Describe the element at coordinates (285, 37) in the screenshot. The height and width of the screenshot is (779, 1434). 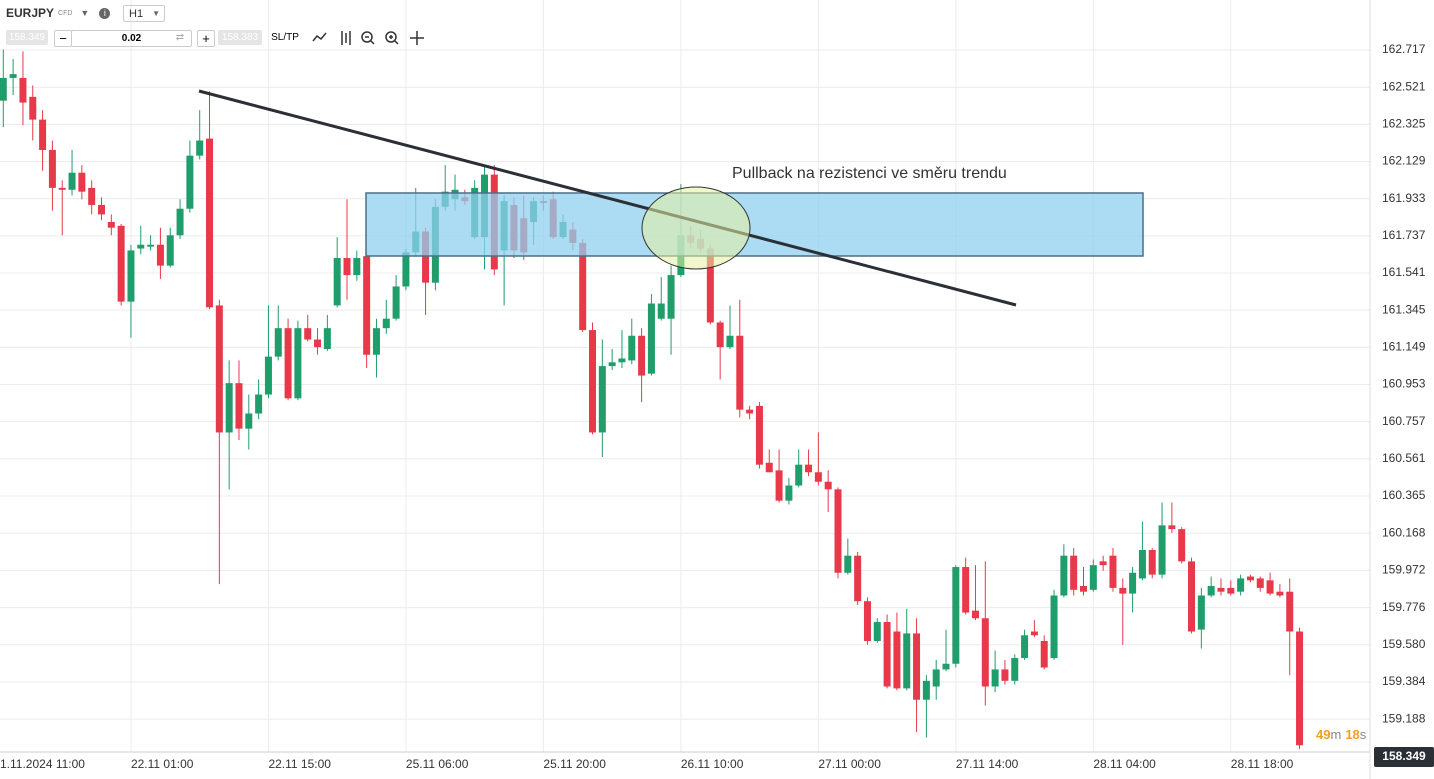
I see `sl-tp: SL/TP` at that location.